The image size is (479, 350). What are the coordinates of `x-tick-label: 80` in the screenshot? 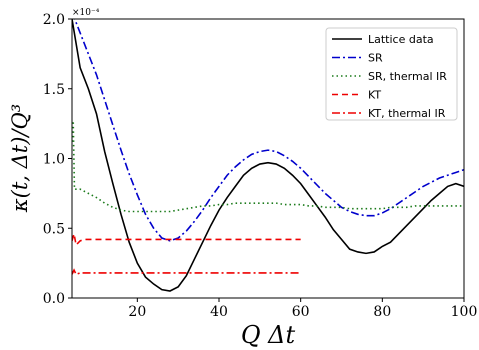 It's located at (382, 312).